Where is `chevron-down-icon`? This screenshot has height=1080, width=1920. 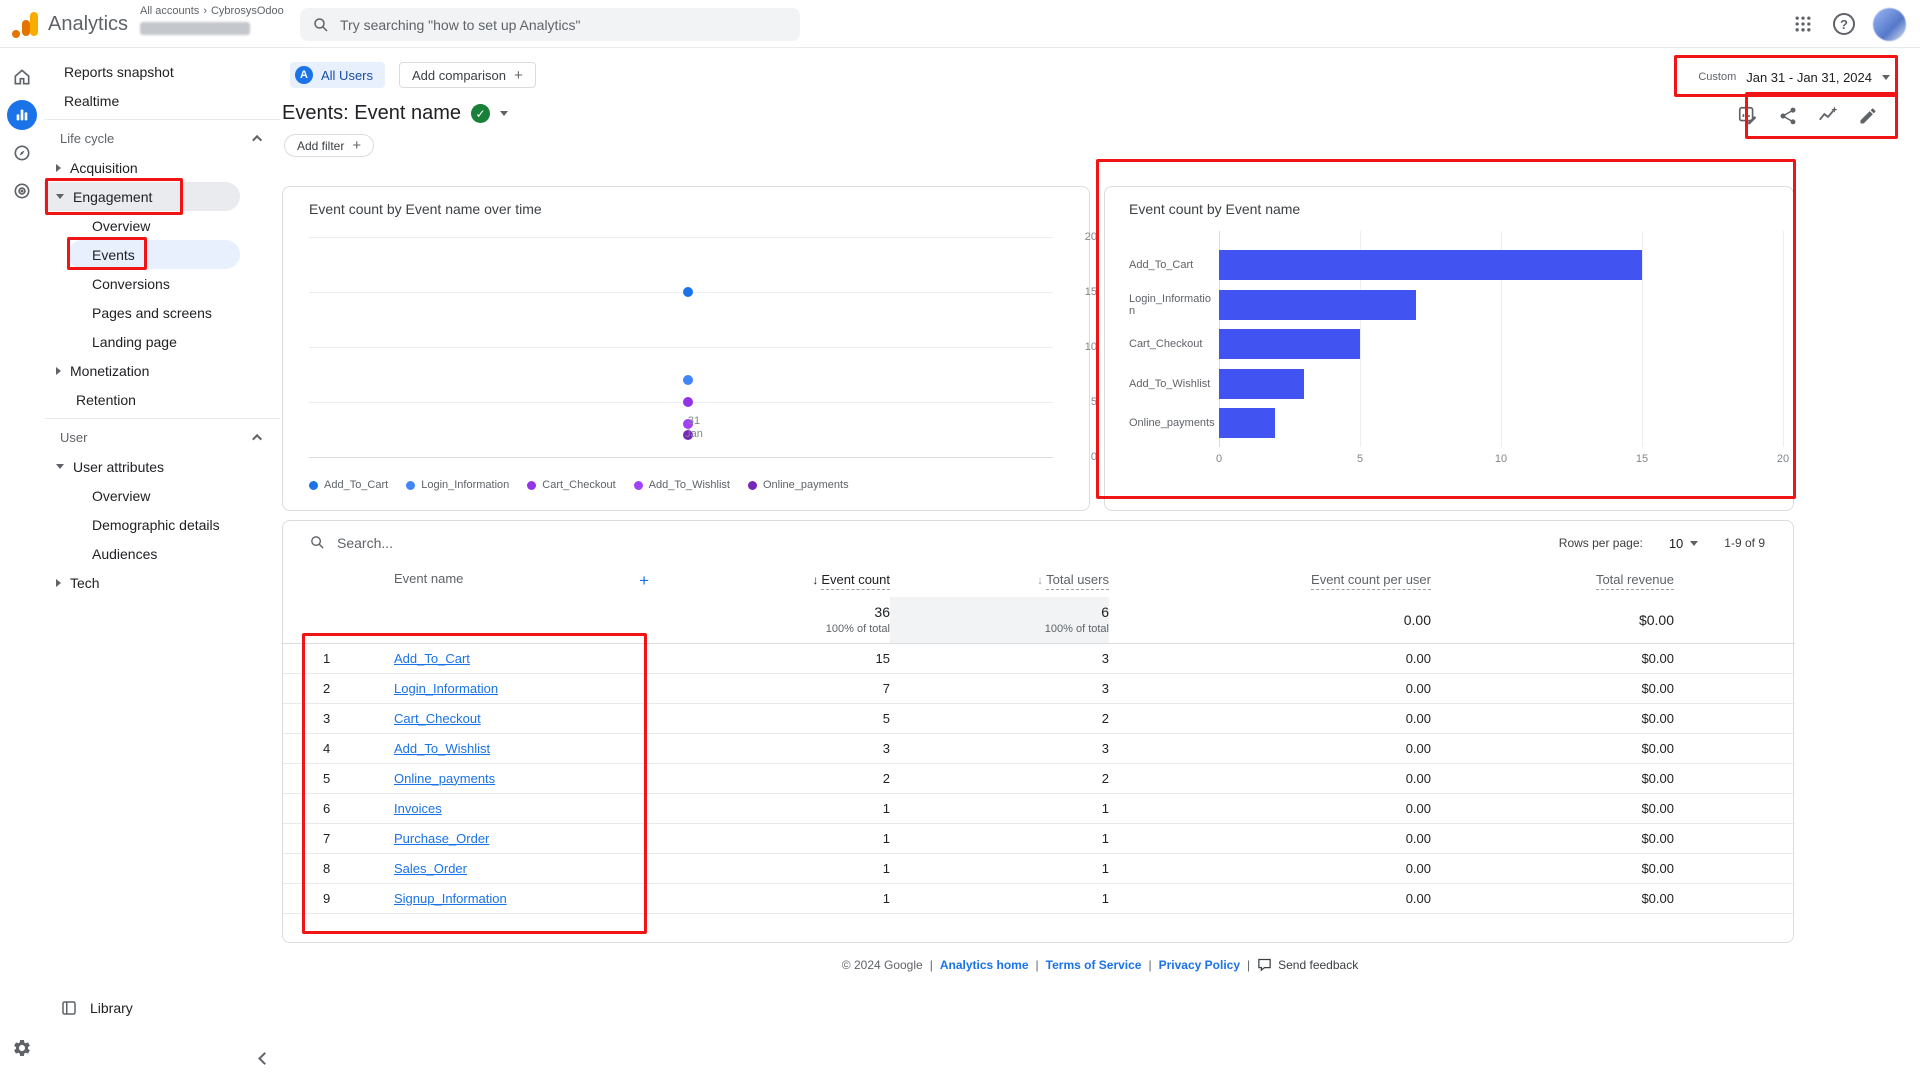
chevron-down-icon is located at coordinates (503, 113).